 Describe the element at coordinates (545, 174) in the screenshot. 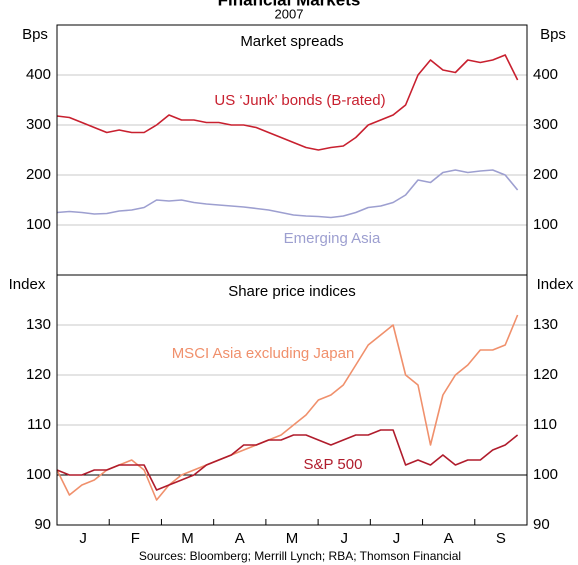

I see `y-tick-label-right: 200` at that location.